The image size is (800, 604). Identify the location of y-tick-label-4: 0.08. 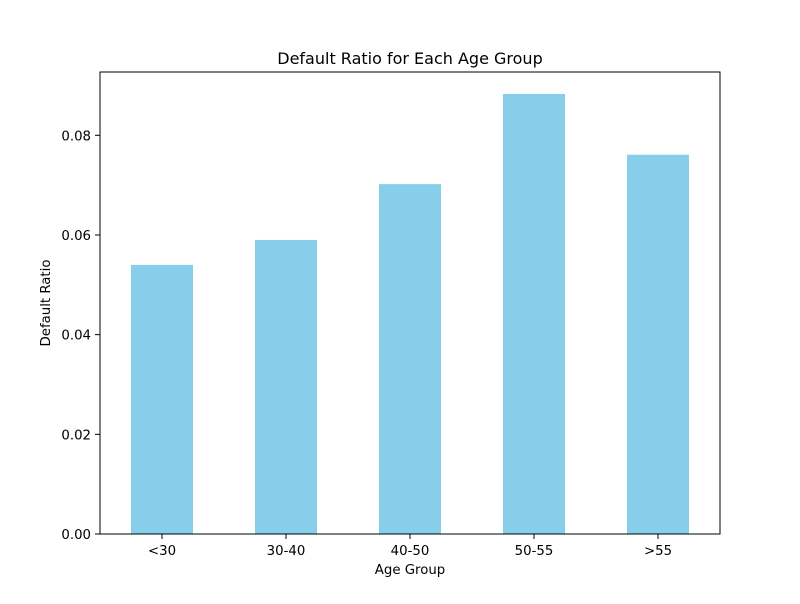
(76, 136).